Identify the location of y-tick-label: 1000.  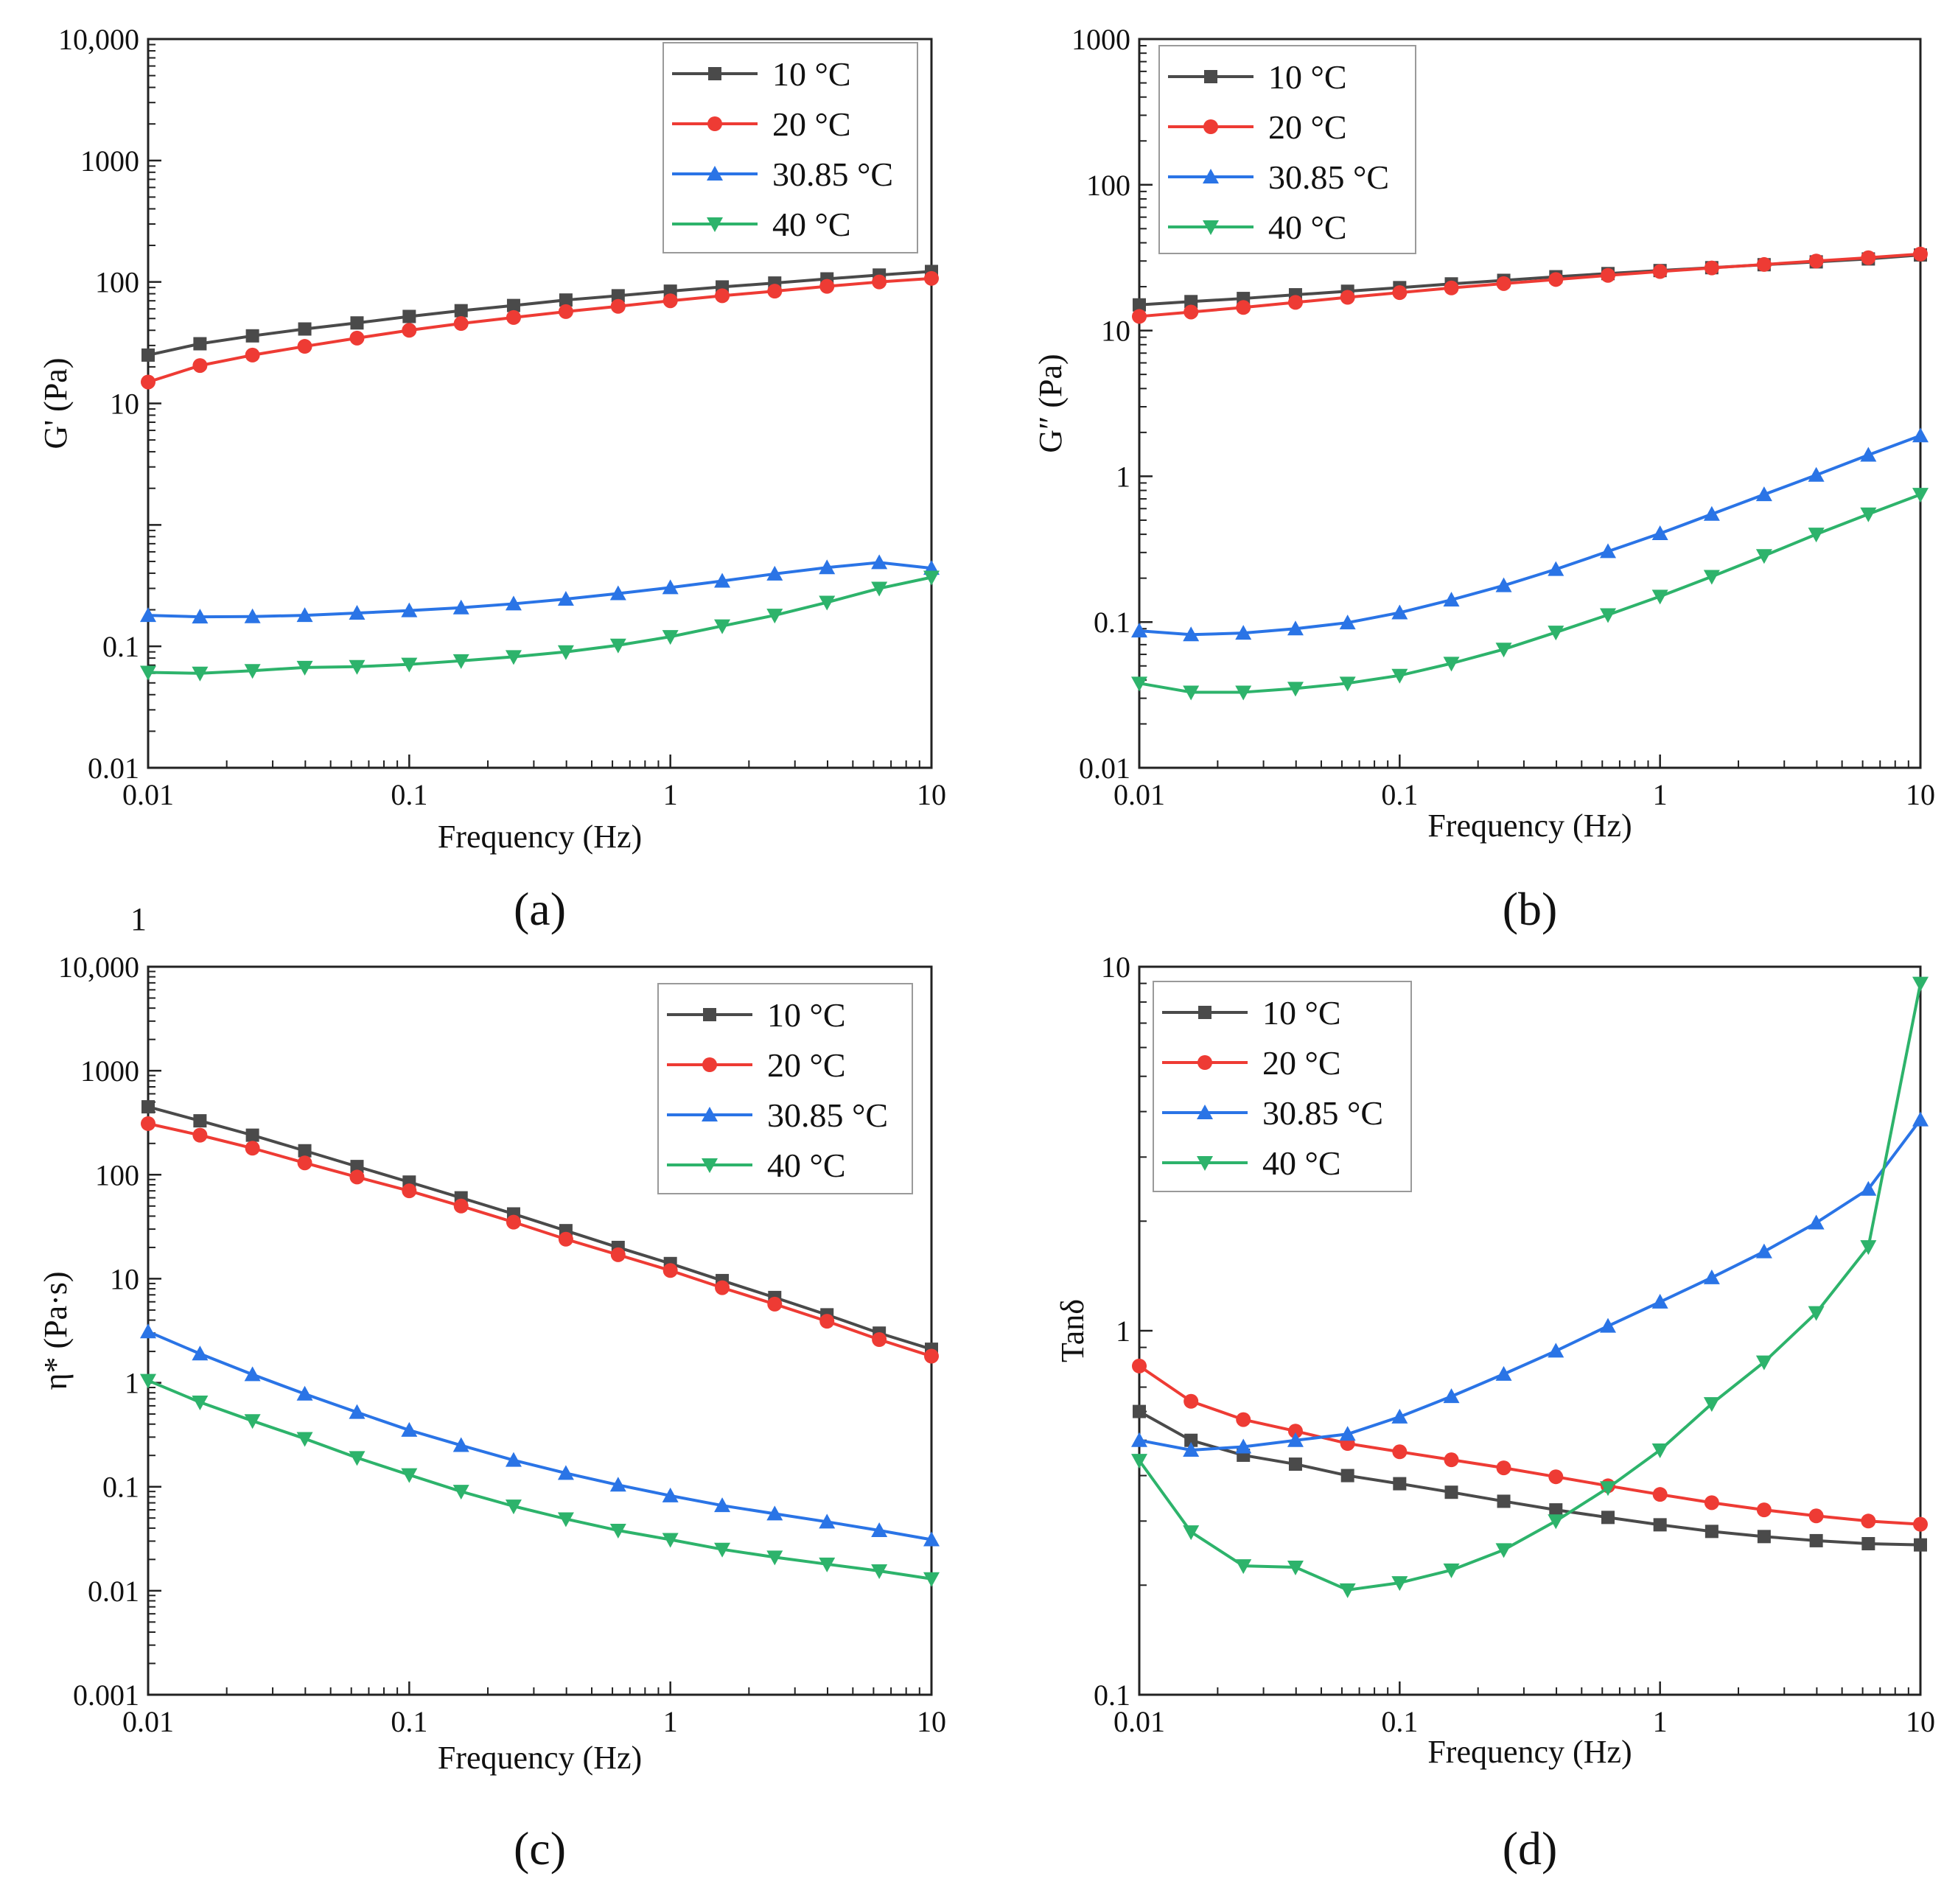
(110, 1071).